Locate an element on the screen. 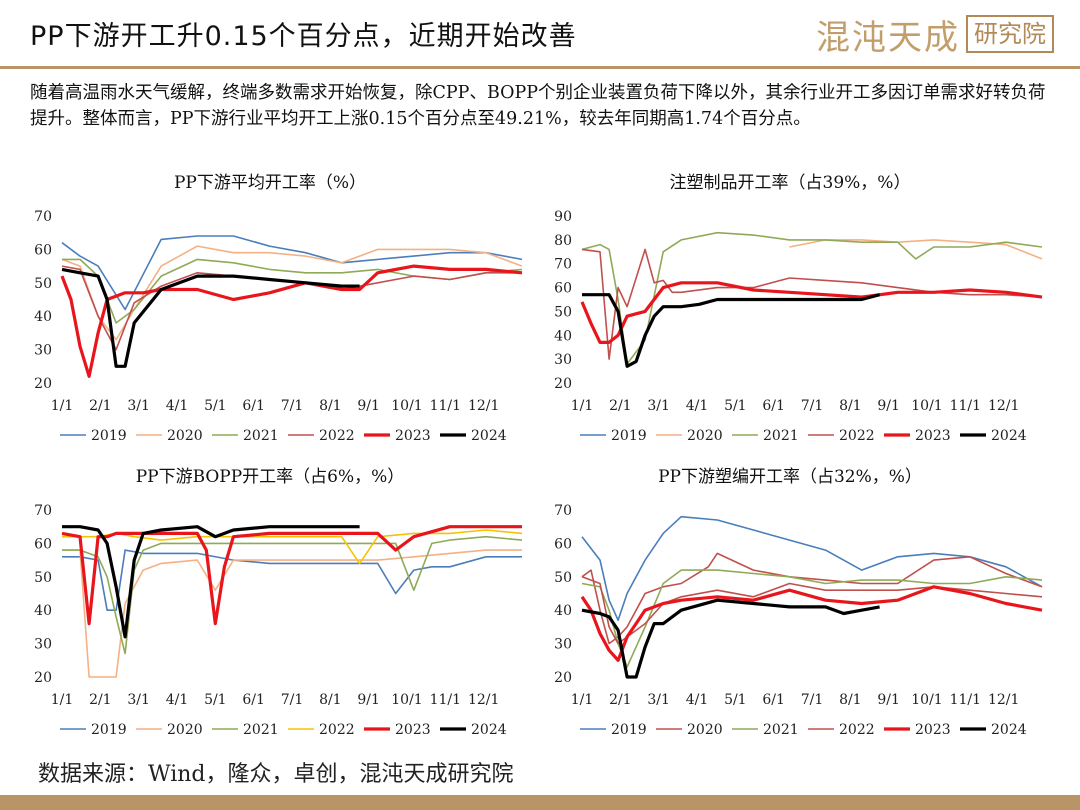 The height and width of the screenshot is (810, 1080). chart-title: 注塑制品开工率（占39%，%） is located at coordinates (790, 183).